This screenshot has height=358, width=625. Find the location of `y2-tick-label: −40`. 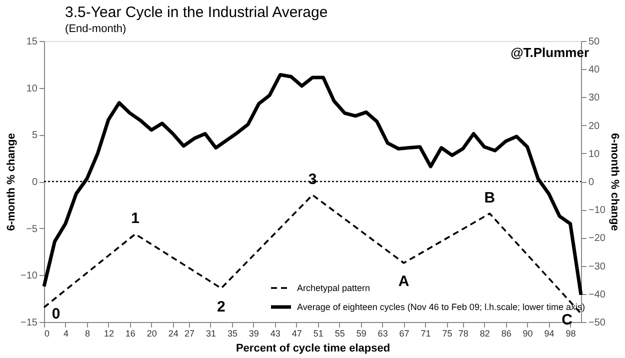

y2-tick-label: −40 is located at coordinates (597, 294).